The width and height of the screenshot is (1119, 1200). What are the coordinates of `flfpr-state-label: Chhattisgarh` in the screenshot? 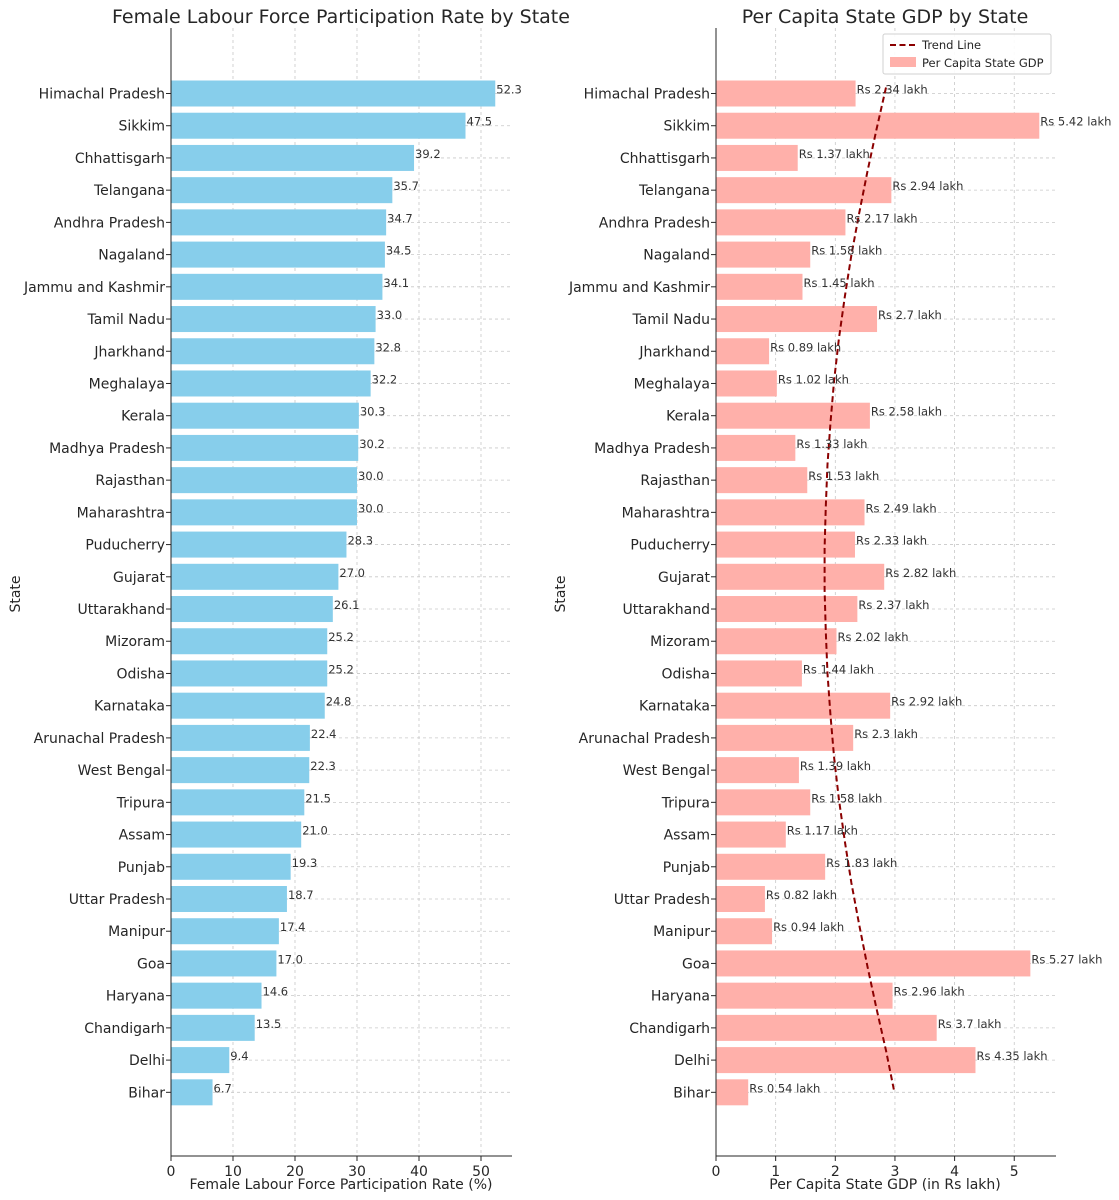 It's located at (120, 159).